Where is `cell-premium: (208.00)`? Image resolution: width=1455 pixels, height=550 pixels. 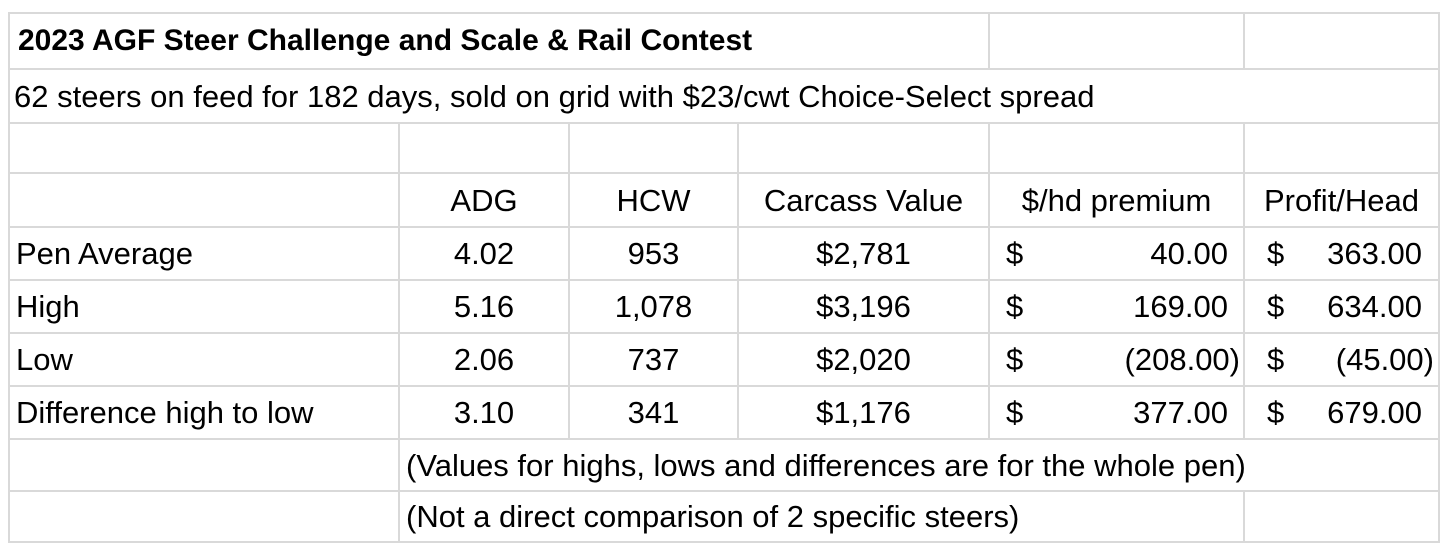 cell-premium: (208.00) is located at coordinates (1182, 359).